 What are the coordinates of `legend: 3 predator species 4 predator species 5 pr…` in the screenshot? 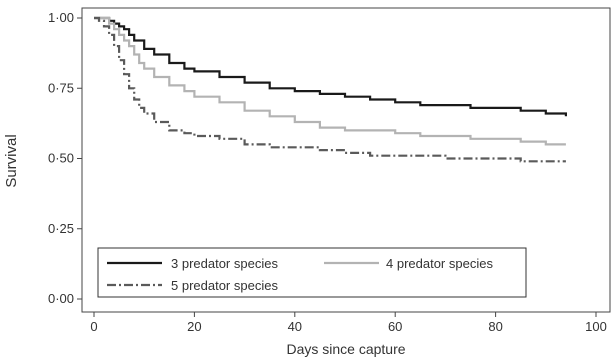 It's located at (312, 272).